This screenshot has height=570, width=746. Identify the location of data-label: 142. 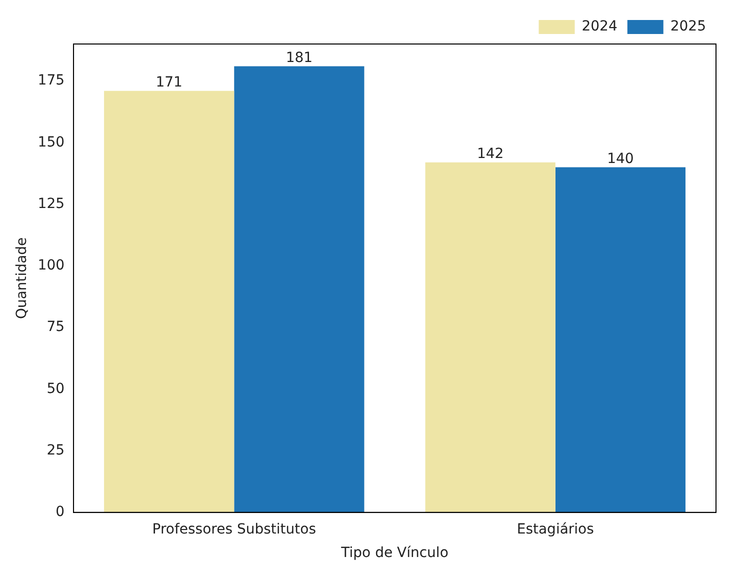
(490, 154).